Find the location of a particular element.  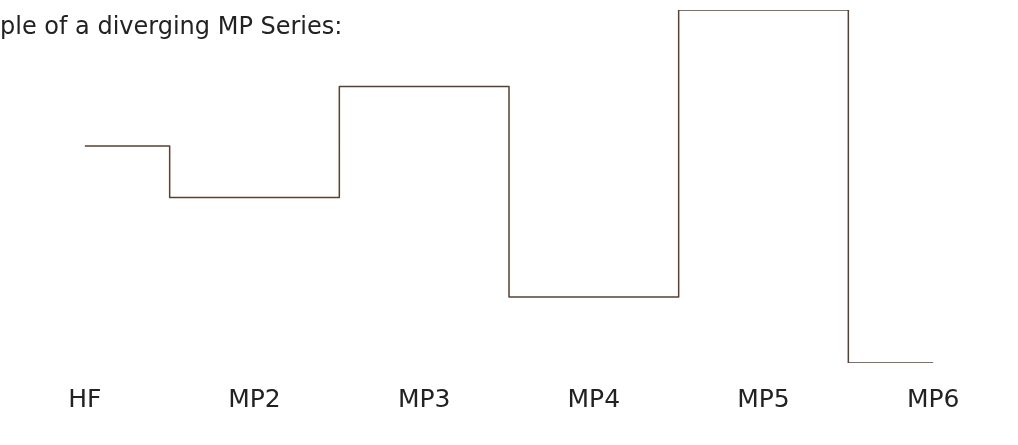

chart-title: ple of a diverging MP Series: is located at coordinates (171, 26).